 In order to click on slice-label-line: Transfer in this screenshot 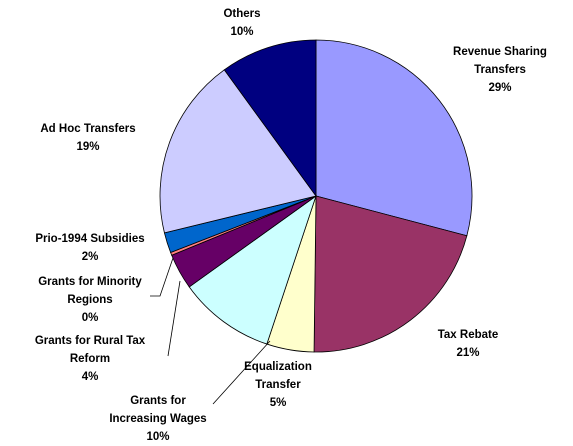, I will do `click(278, 385)`.